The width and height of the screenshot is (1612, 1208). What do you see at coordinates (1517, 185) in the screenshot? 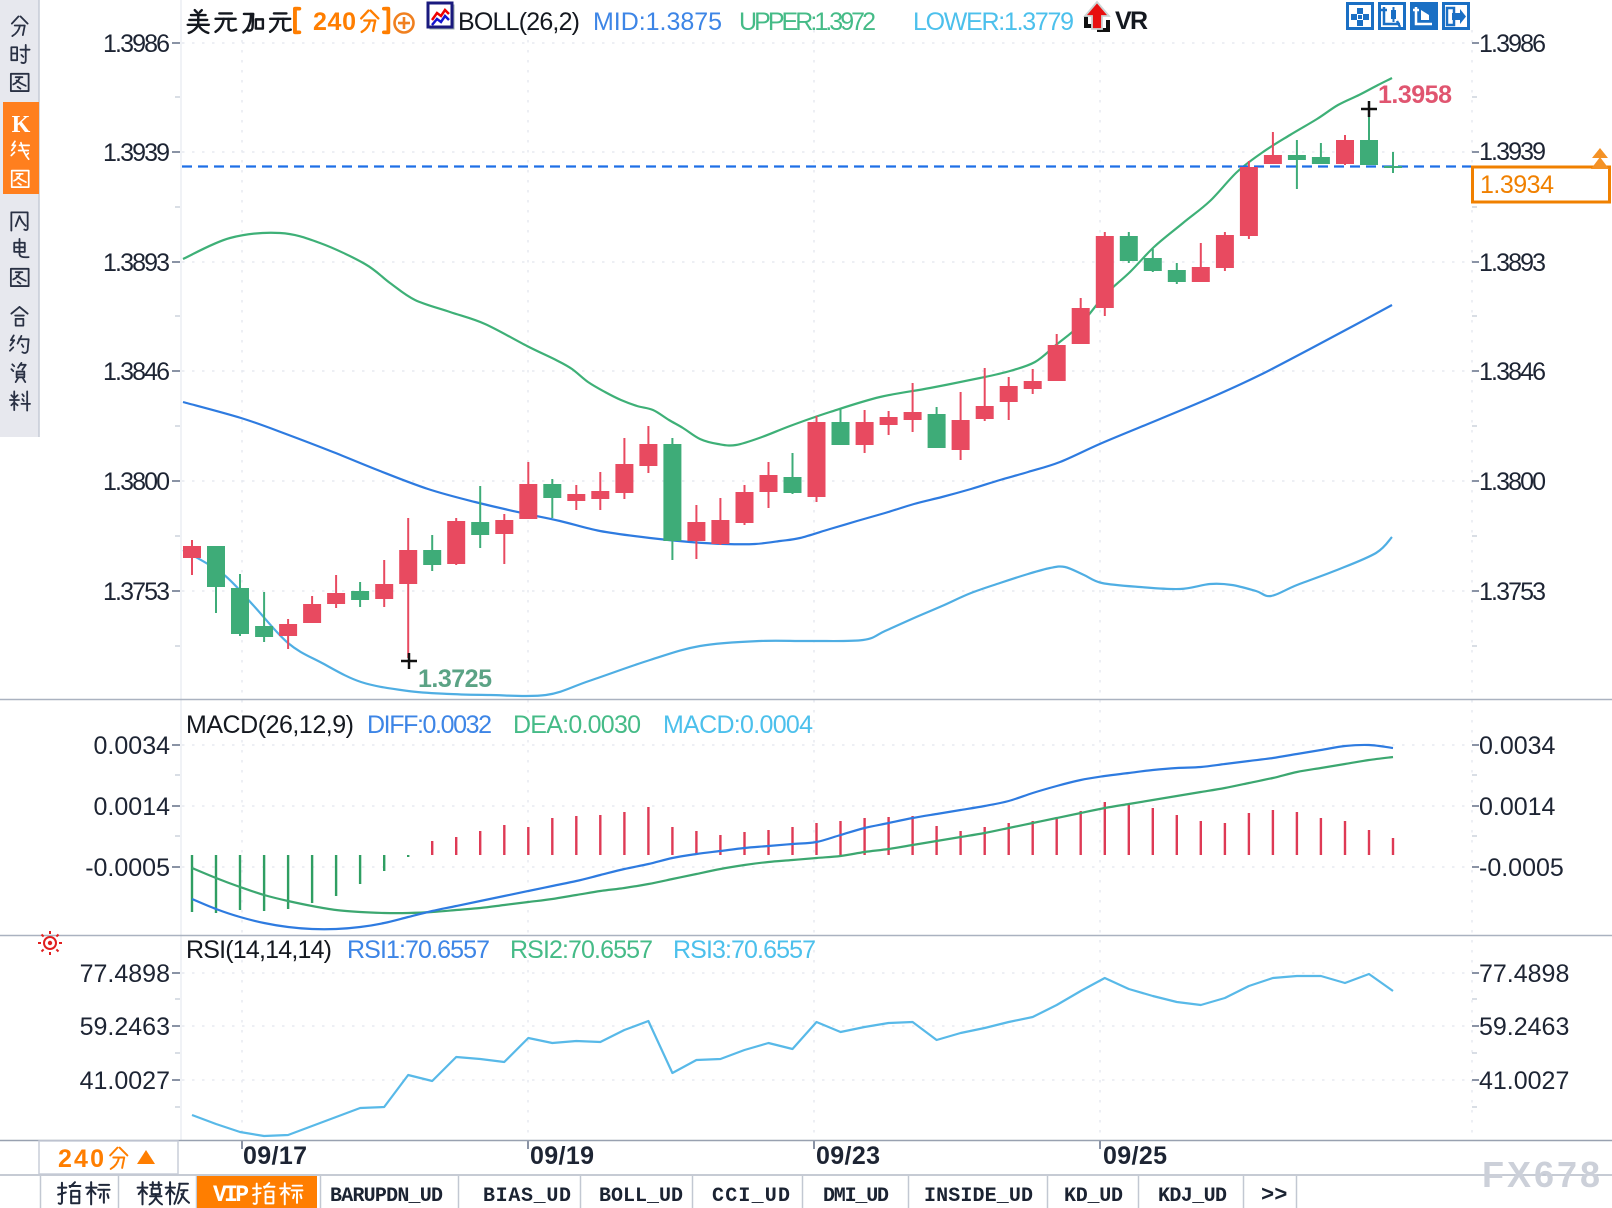
I see `svg-text: 1.3934` at bounding box center [1517, 185].